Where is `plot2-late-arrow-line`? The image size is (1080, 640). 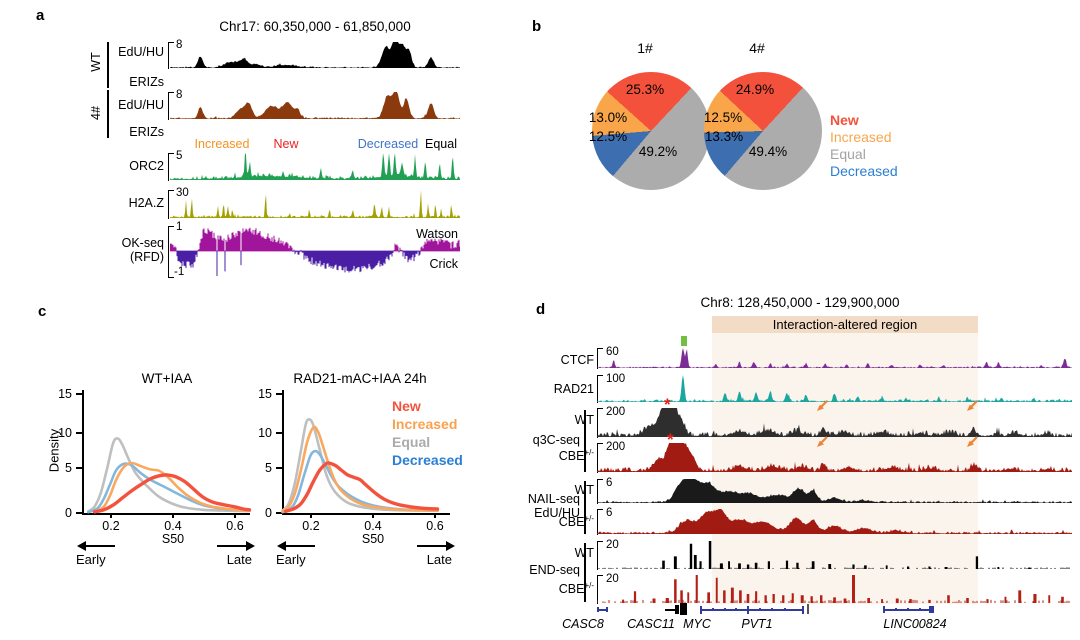
plot2-late-arrow-line is located at coordinates (432, 546).